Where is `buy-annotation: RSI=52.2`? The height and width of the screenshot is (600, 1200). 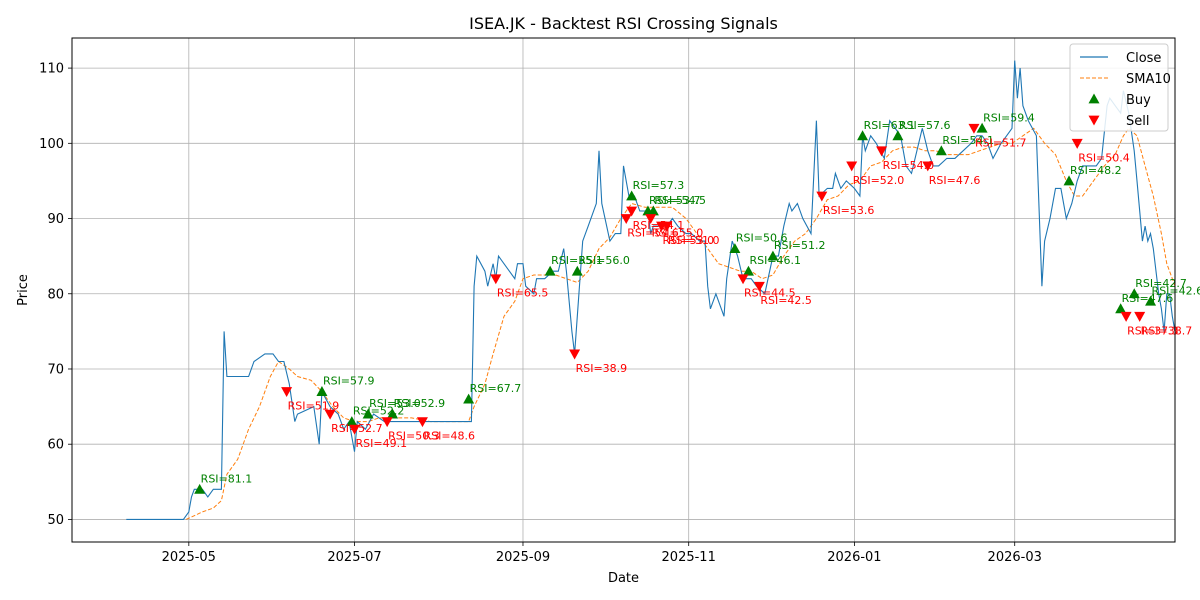 buy-annotation: RSI=52.2 is located at coordinates (379, 411).